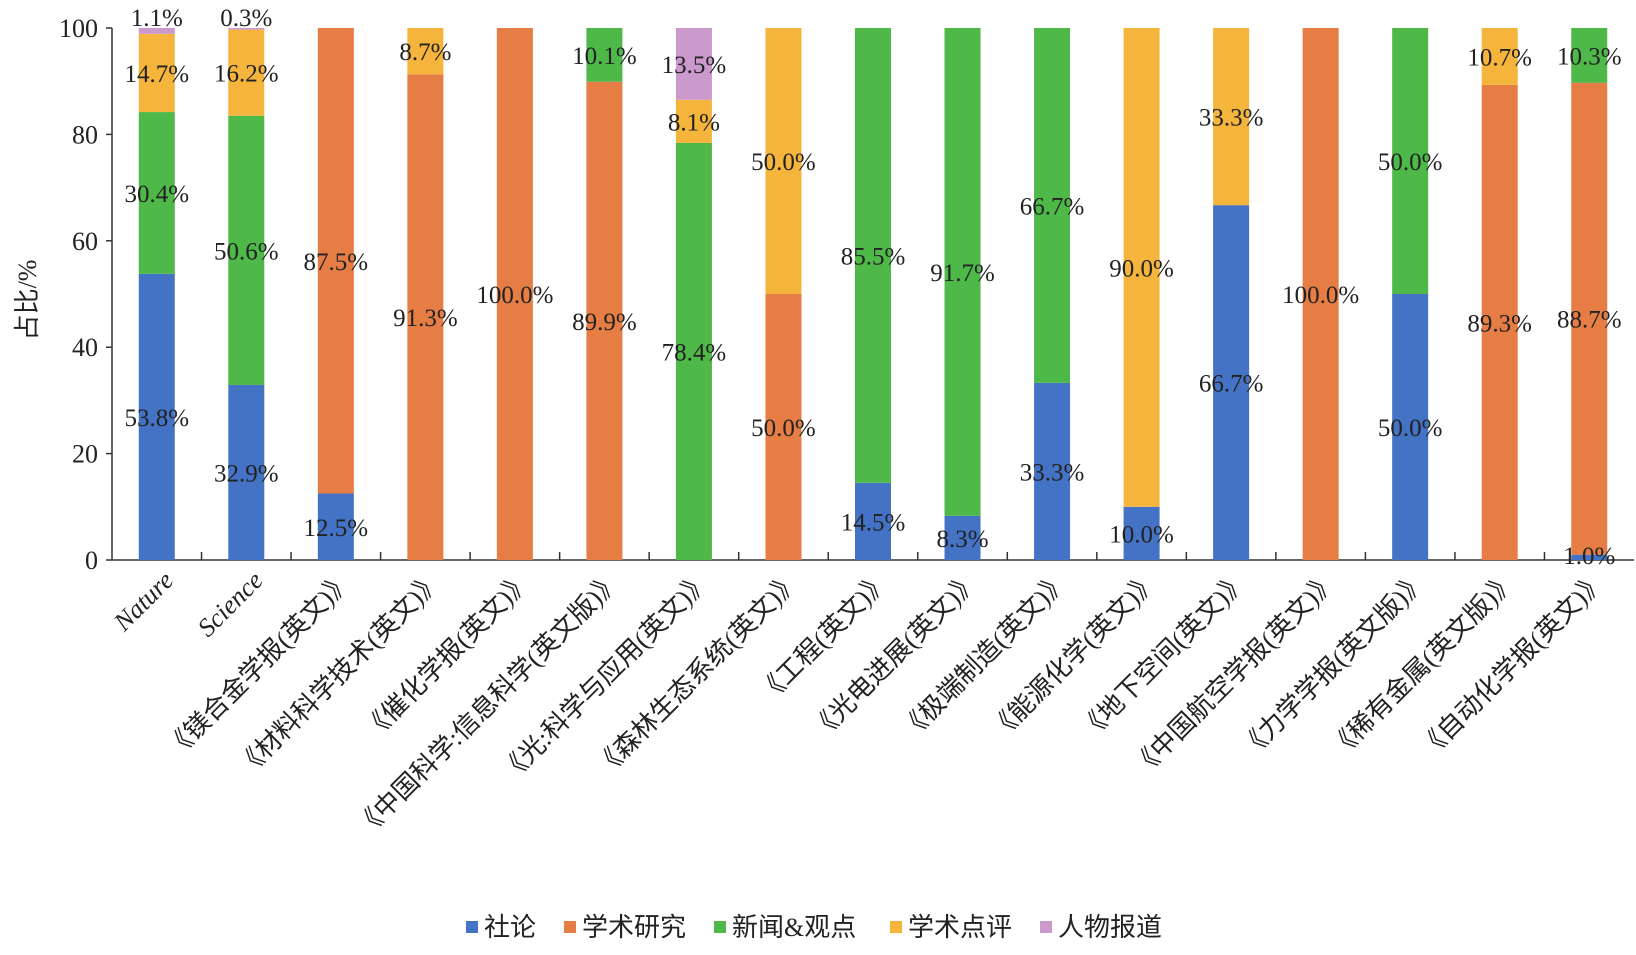 Image resolution: width=1636 pixels, height=955 pixels. What do you see at coordinates (143, 602) in the screenshot?
I see `x-tick-label: Nature` at bounding box center [143, 602].